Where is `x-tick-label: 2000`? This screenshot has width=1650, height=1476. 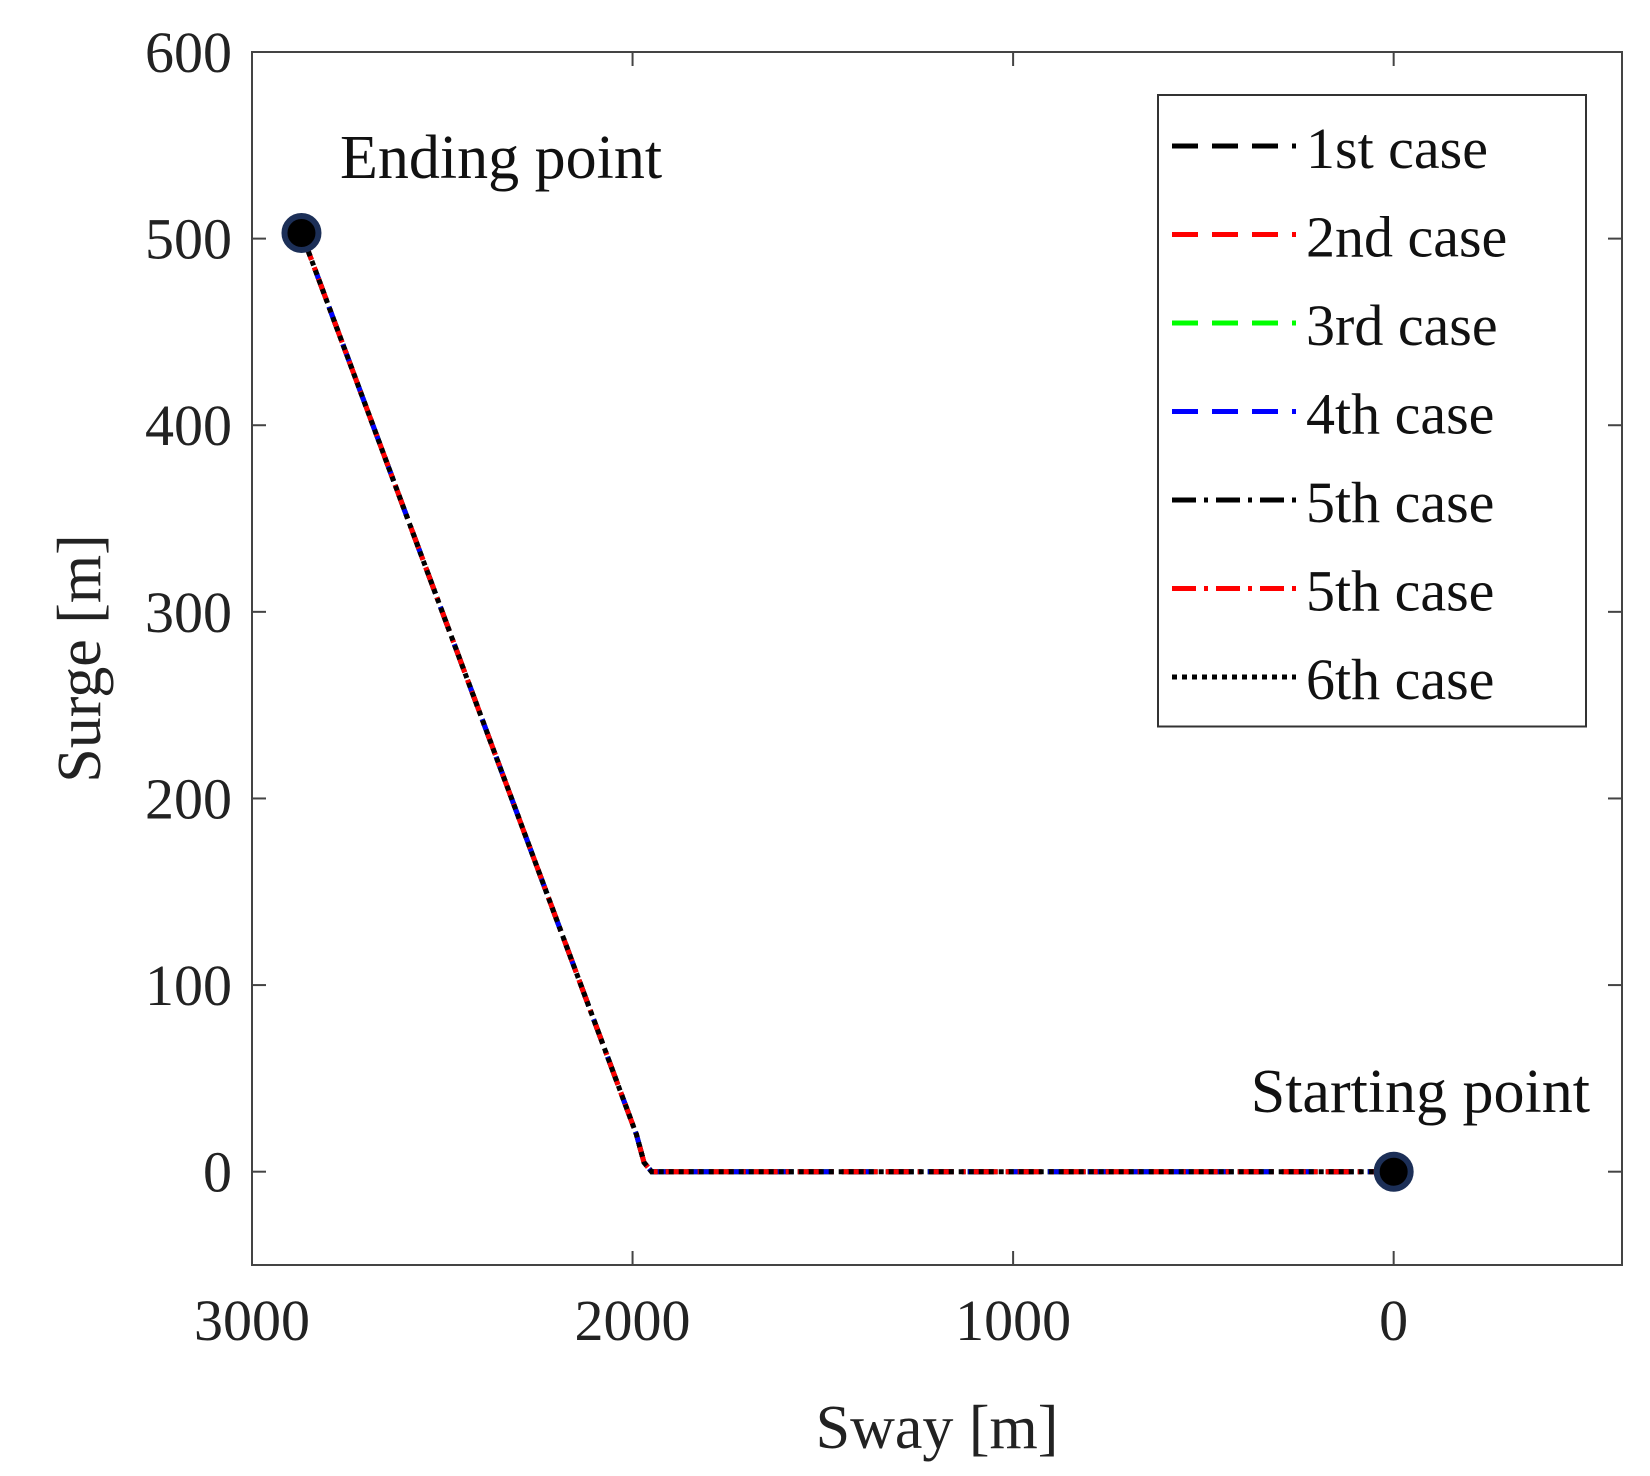 x-tick-label: 2000 is located at coordinates (633, 1320).